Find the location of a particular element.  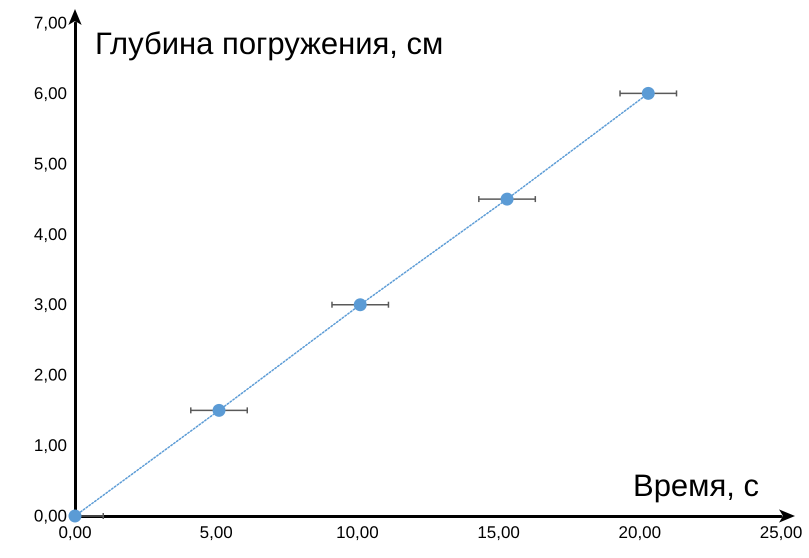

x-axis-title: Время, с is located at coordinates (696, 485).